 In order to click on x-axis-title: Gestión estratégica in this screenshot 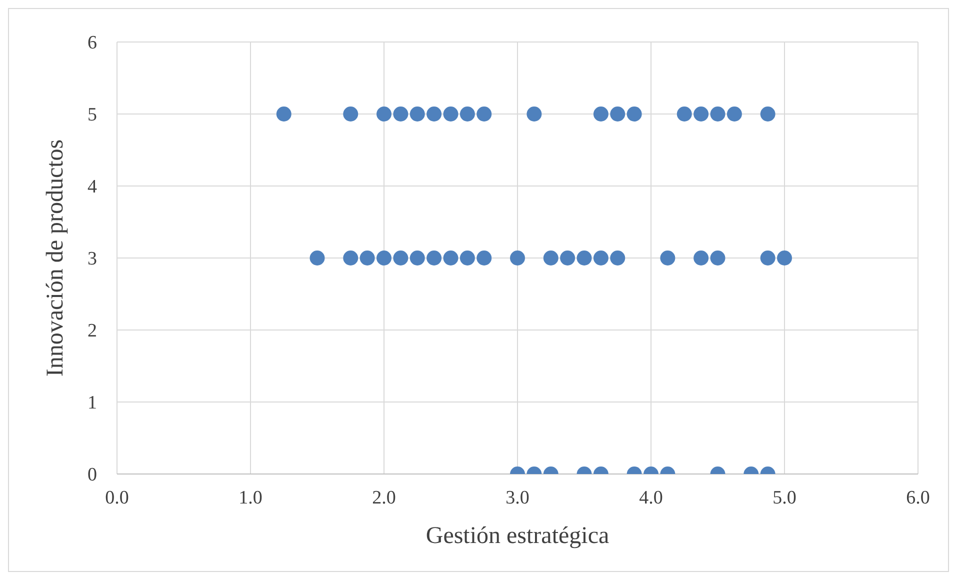, I will do `click(518, 536)`.